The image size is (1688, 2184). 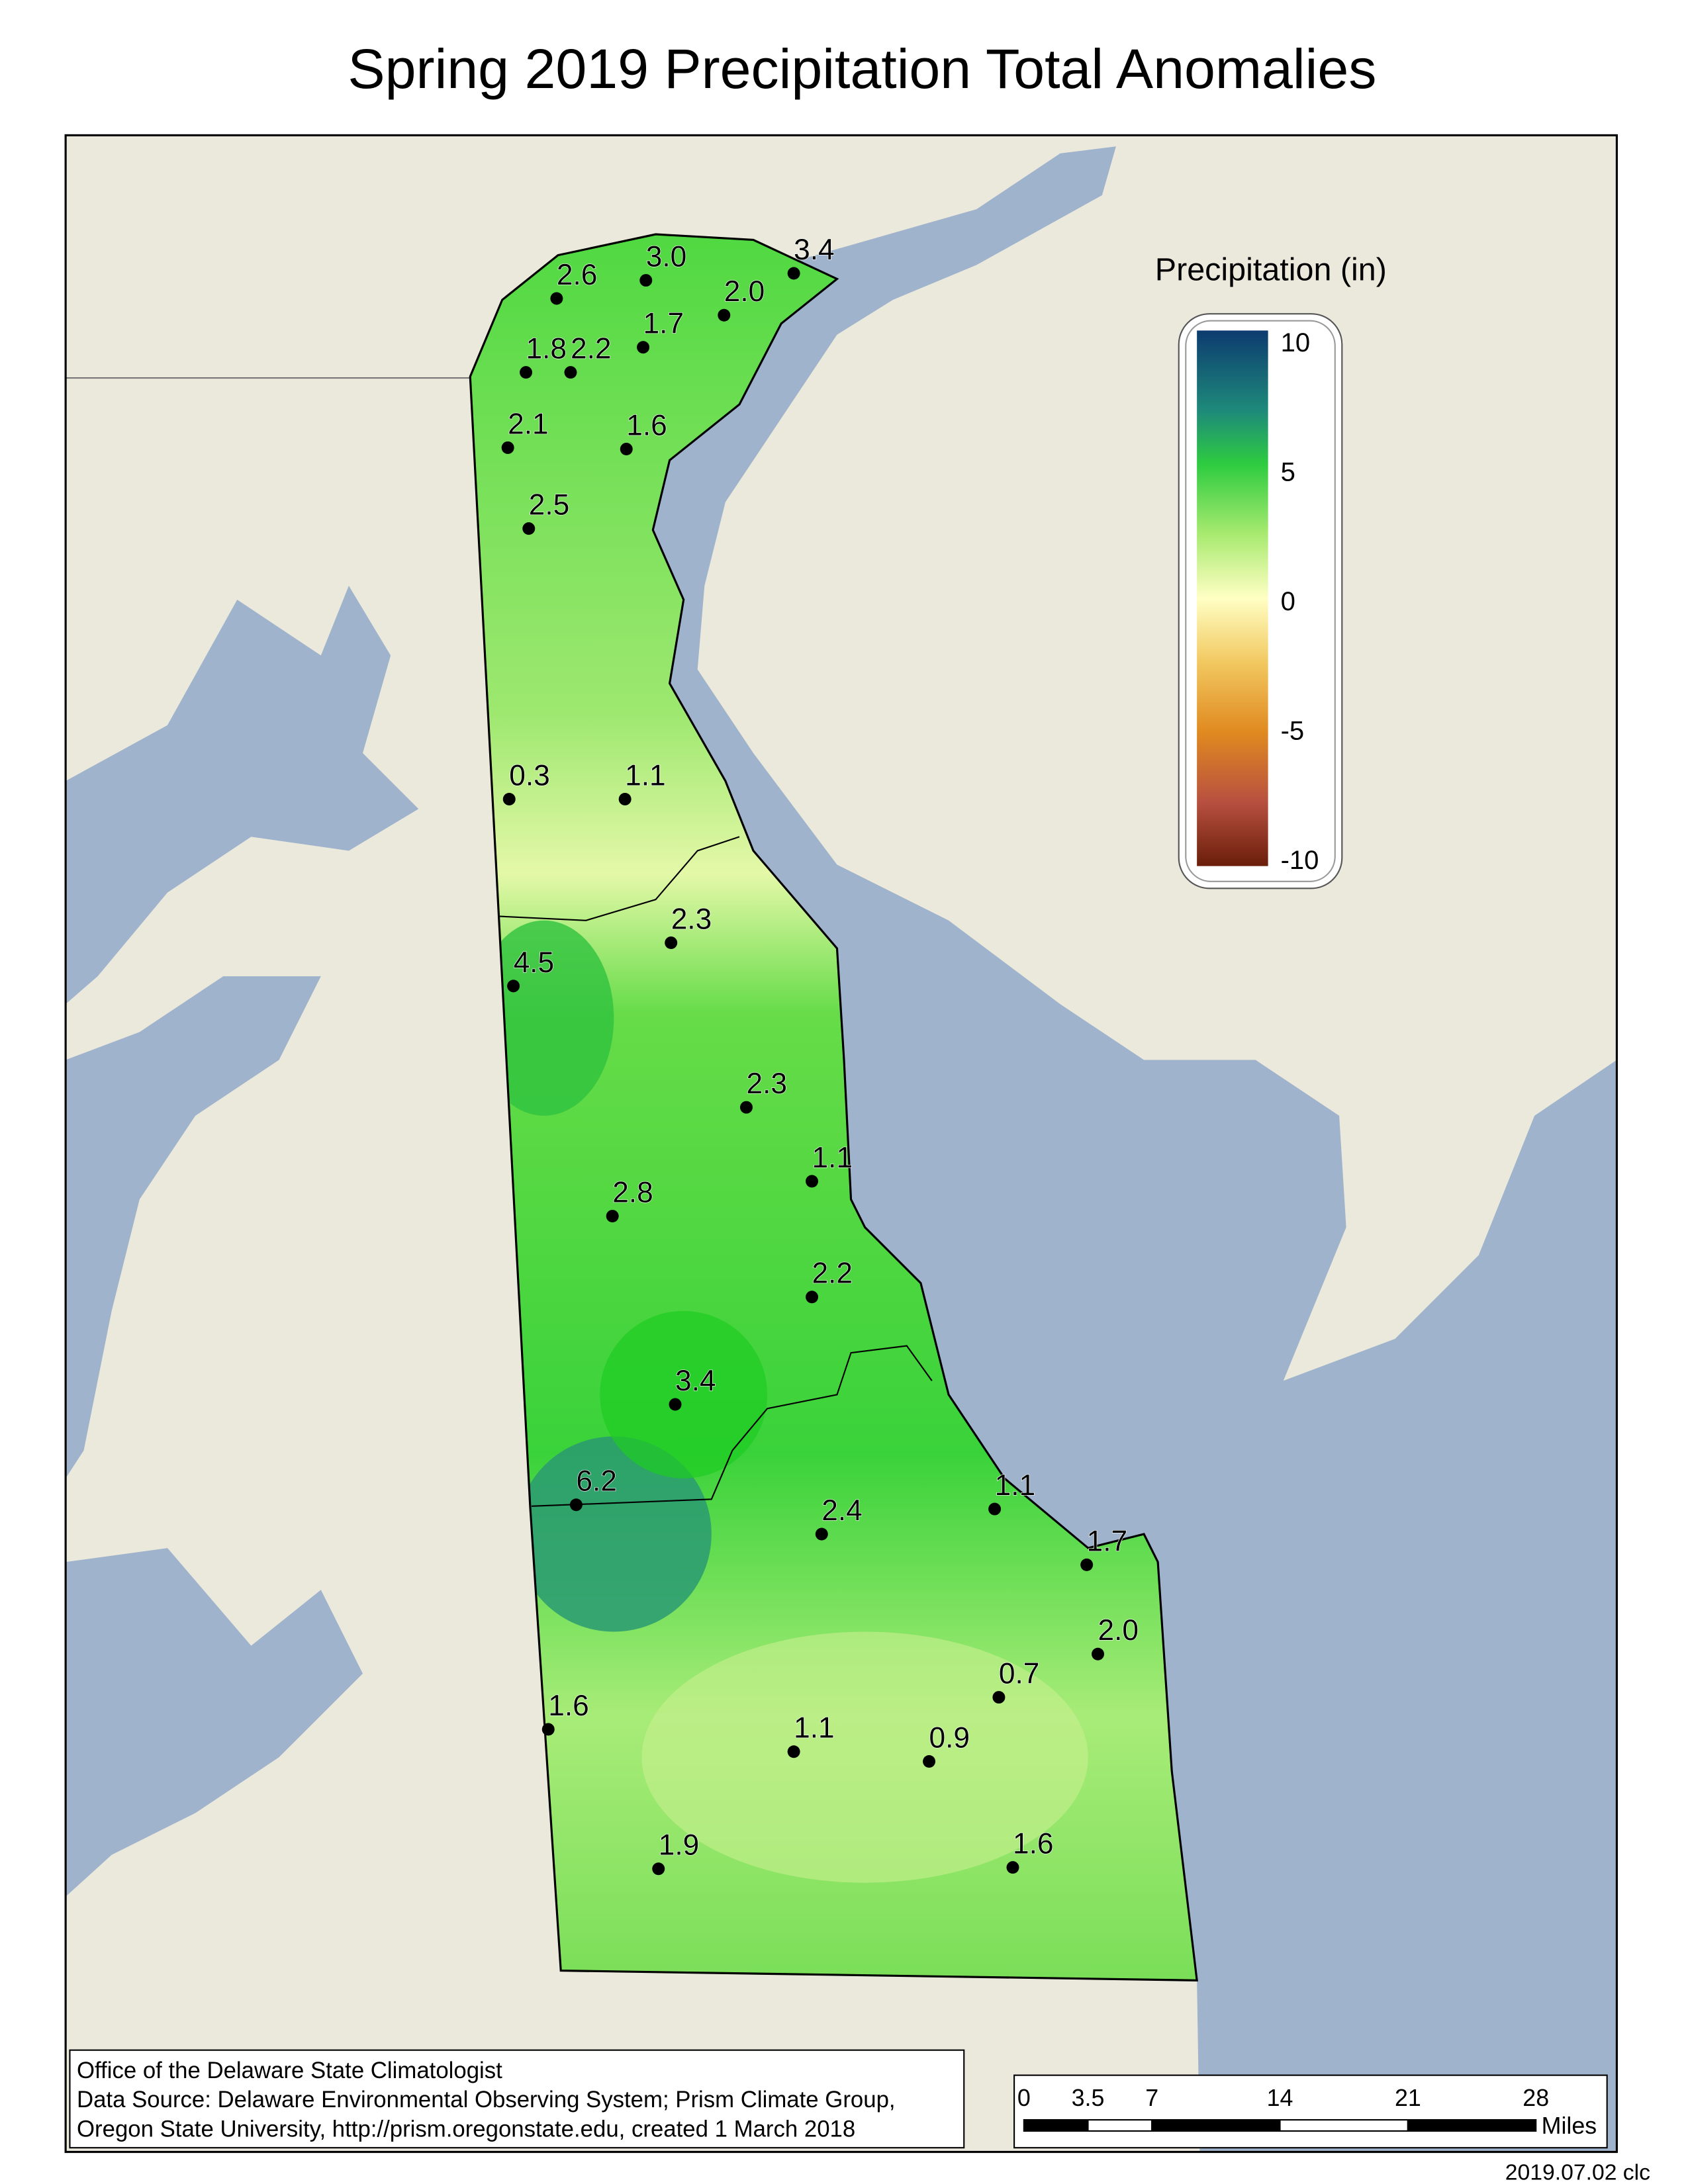 I want to click on credits-box, so click(x=517, y=2099).